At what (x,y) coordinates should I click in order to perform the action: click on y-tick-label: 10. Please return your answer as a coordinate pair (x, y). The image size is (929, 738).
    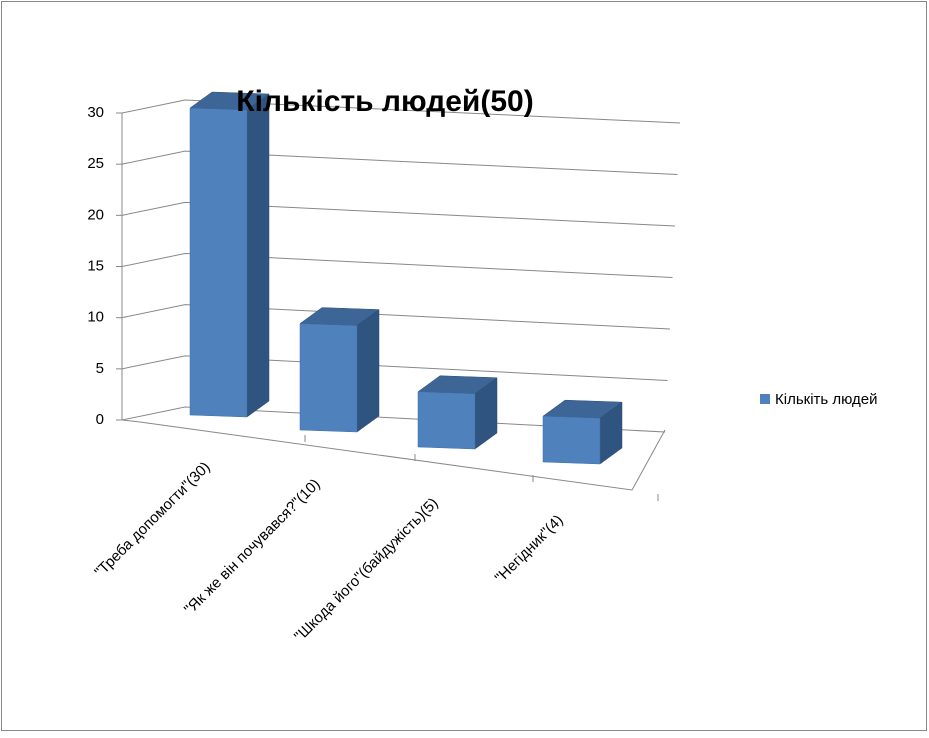
    Looking at the image, I should click on (95, 317).